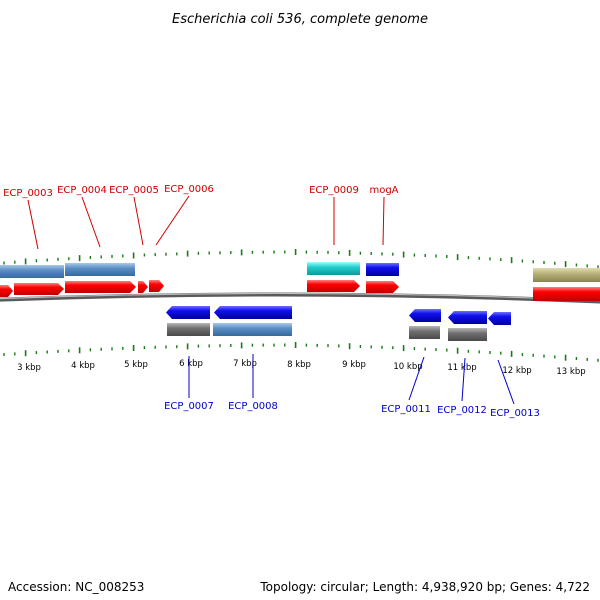 The width and height of the screenshot is (600, 600). What do you see at coordinates (191, 364) in the screenshot?
I see `tick-label: 6 kbp` at bounding box center [191, 364].